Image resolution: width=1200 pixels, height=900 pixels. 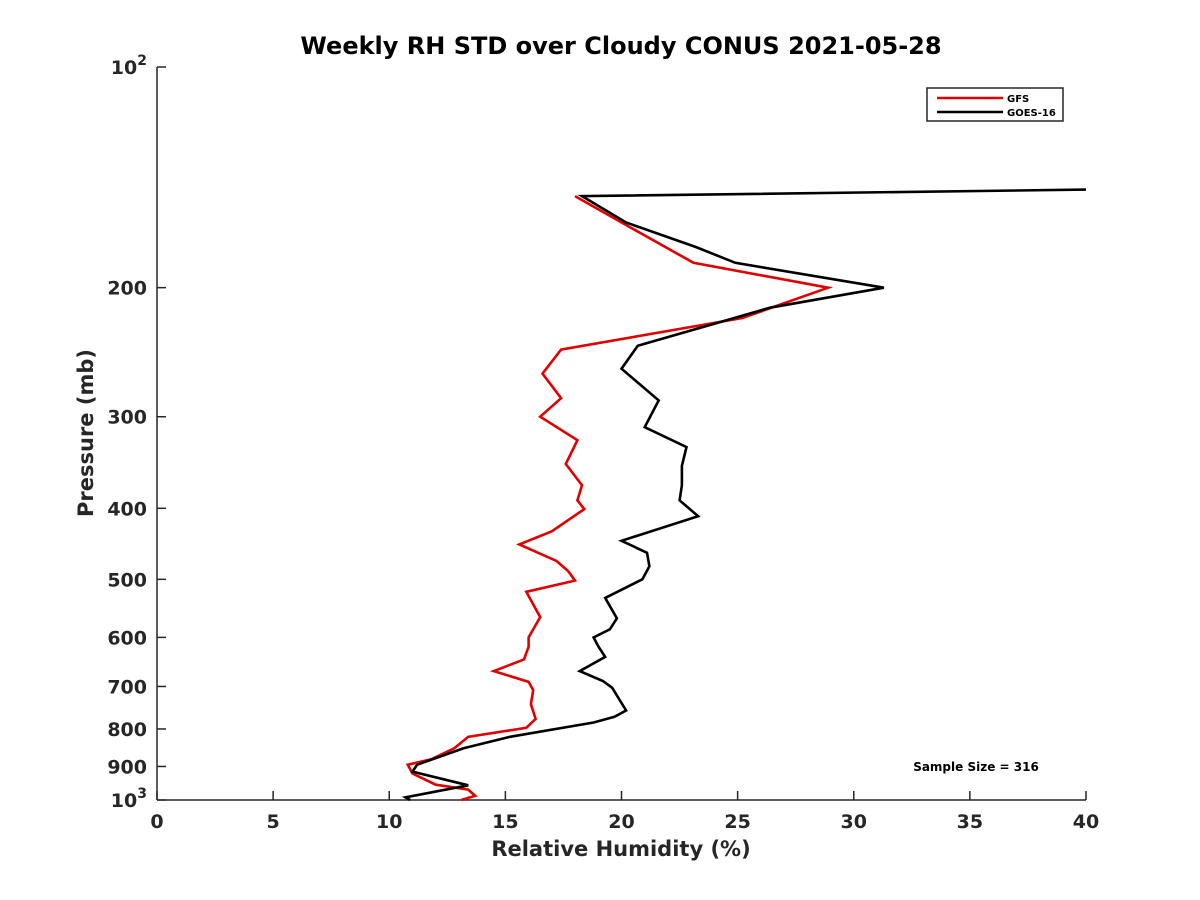 I want to click on legend: GFS GOES-16, so click(x=995, y=104).